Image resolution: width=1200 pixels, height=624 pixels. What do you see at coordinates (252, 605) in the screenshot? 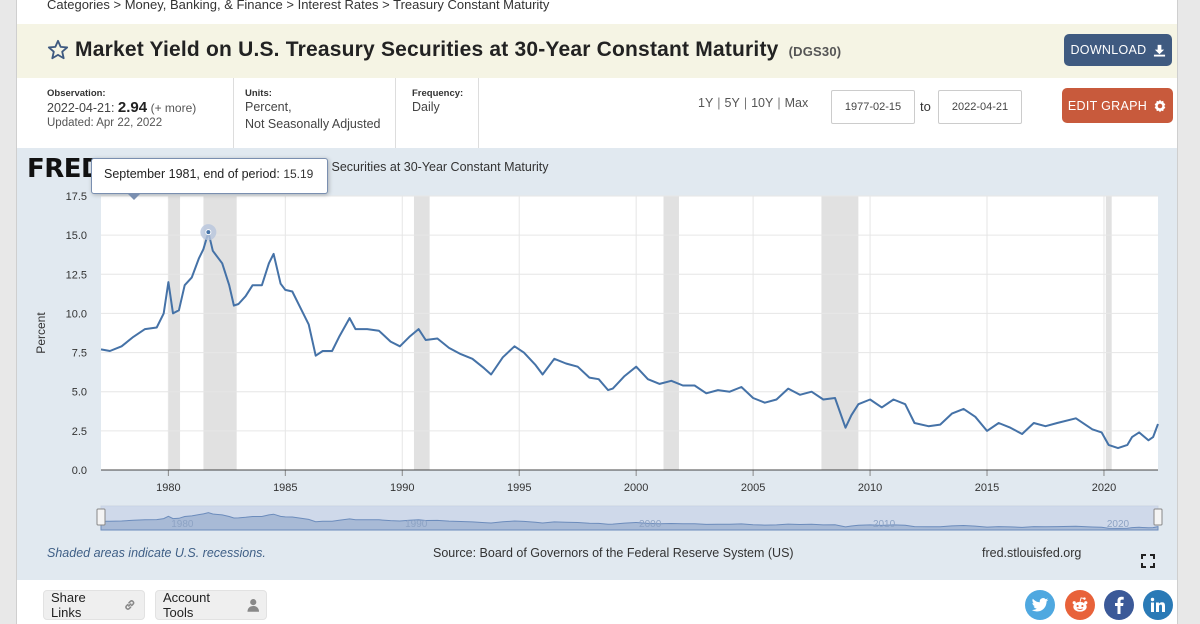
I see `user-icon` at bounding box center [252, 605].